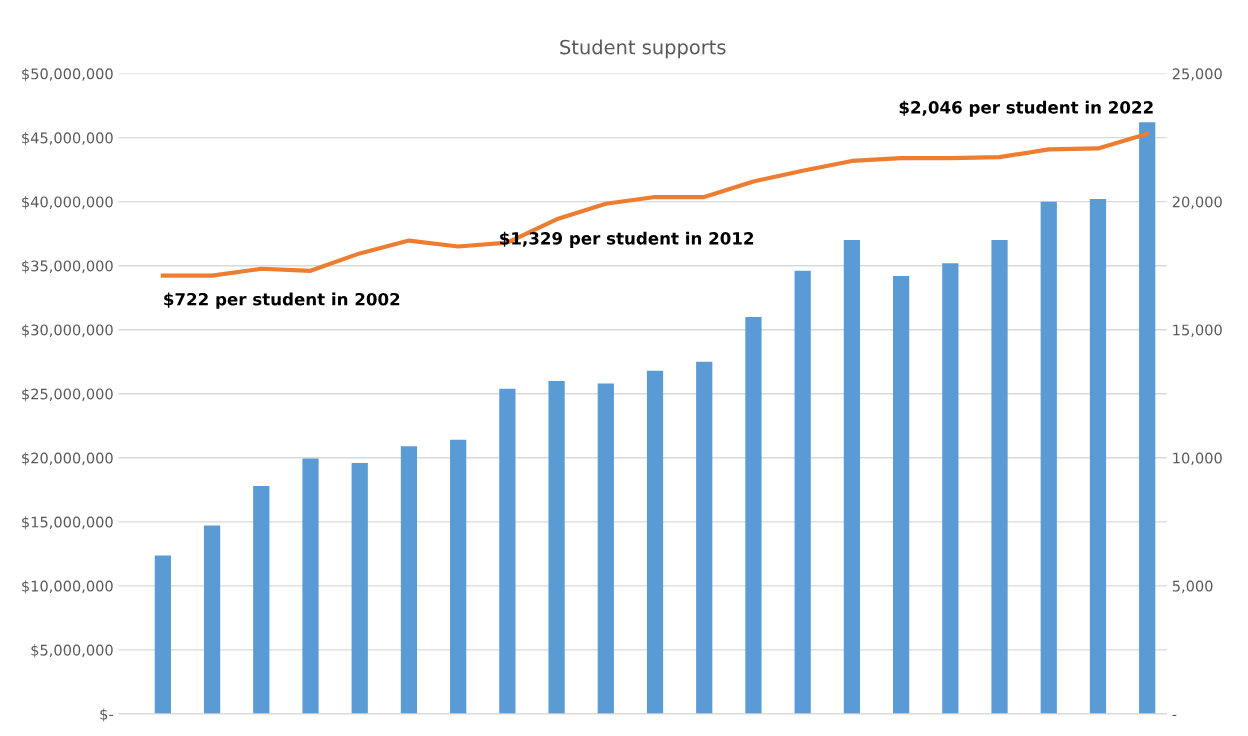 The image size is (1248, 736). What do you see at coordinates (1197, 202) in the screenshot?
I see `y2-tick-label: 20,000` at bounding box center [1197, 202].